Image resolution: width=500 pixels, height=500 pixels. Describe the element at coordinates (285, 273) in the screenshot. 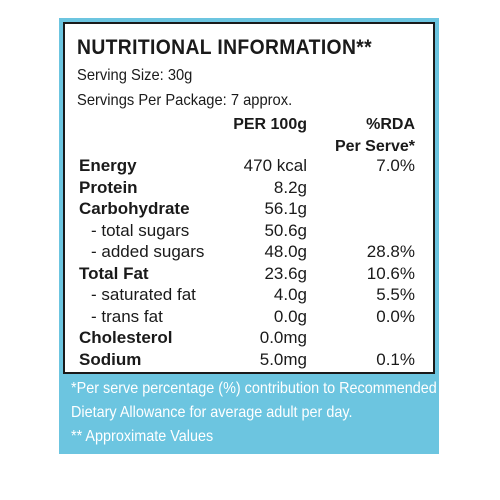

I see `nutrient-per100: 23.6g` at that location.